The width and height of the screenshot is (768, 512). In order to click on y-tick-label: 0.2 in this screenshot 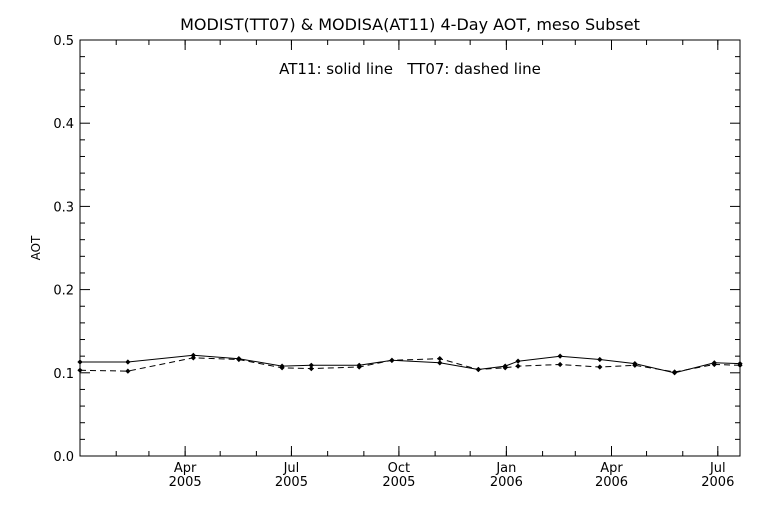, I will do `click(63, 291)`.